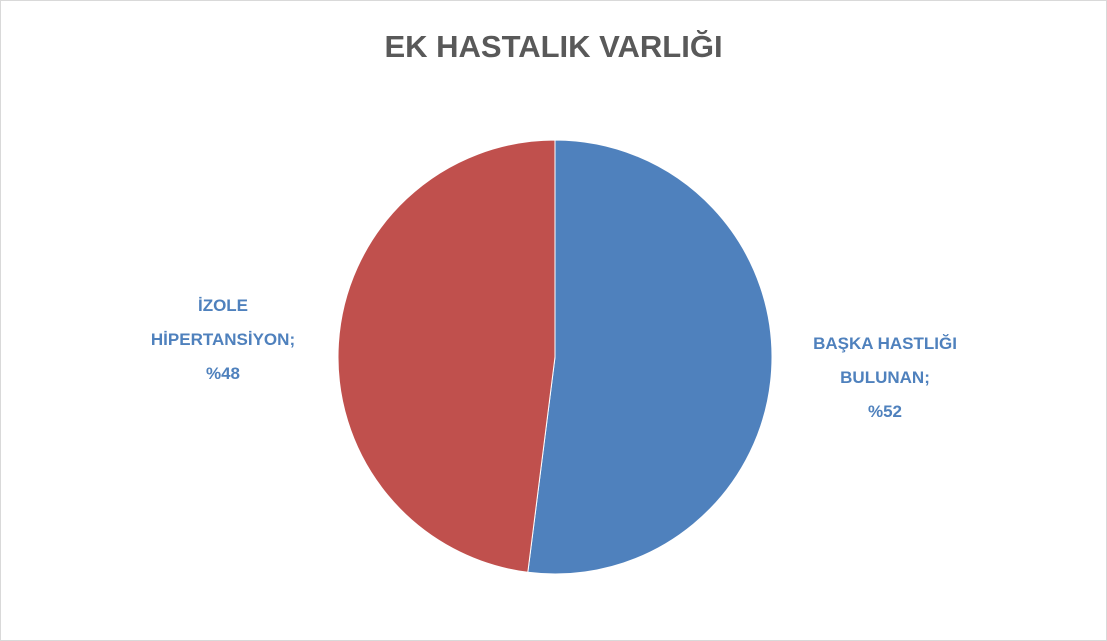  I want to click on chart-title: EK HASTALIK VARLIĞI, so click(553, 46).